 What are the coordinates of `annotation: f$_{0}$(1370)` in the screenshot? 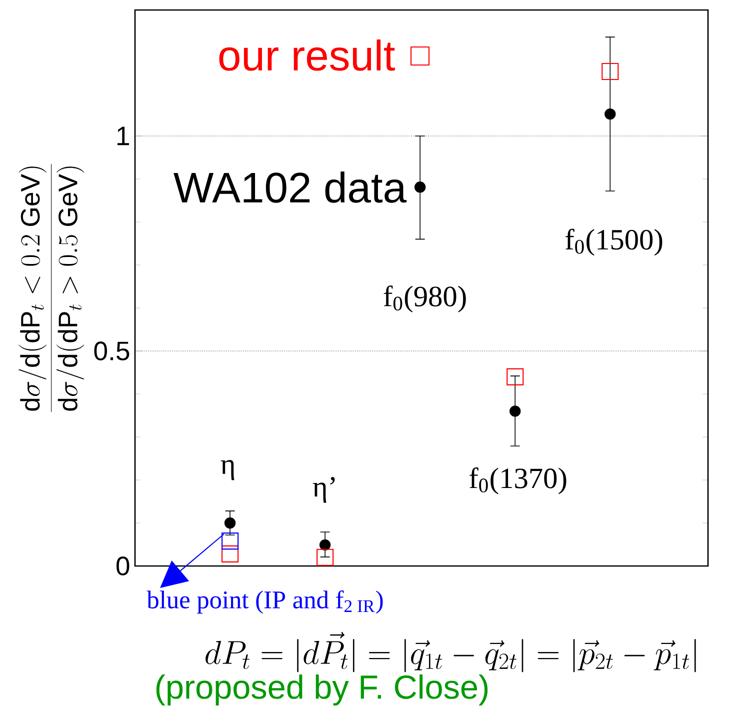 It's located at (517, 480).